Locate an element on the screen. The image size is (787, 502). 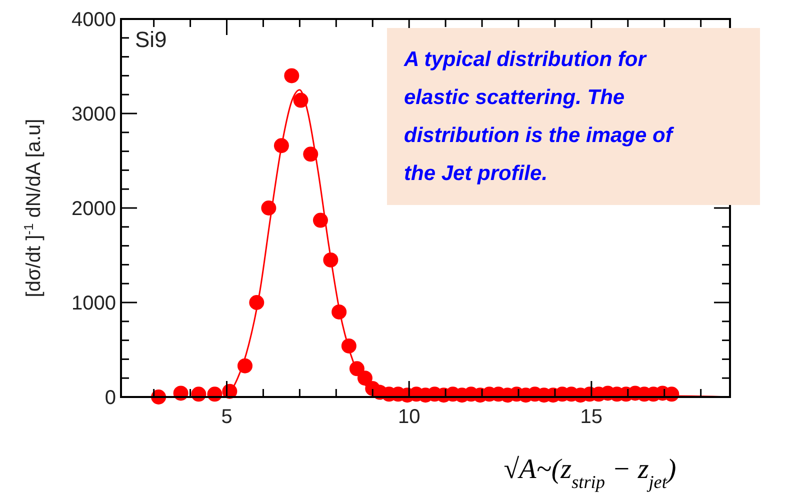
y-tick-label: 4000 is located at coordinates (94, 20).